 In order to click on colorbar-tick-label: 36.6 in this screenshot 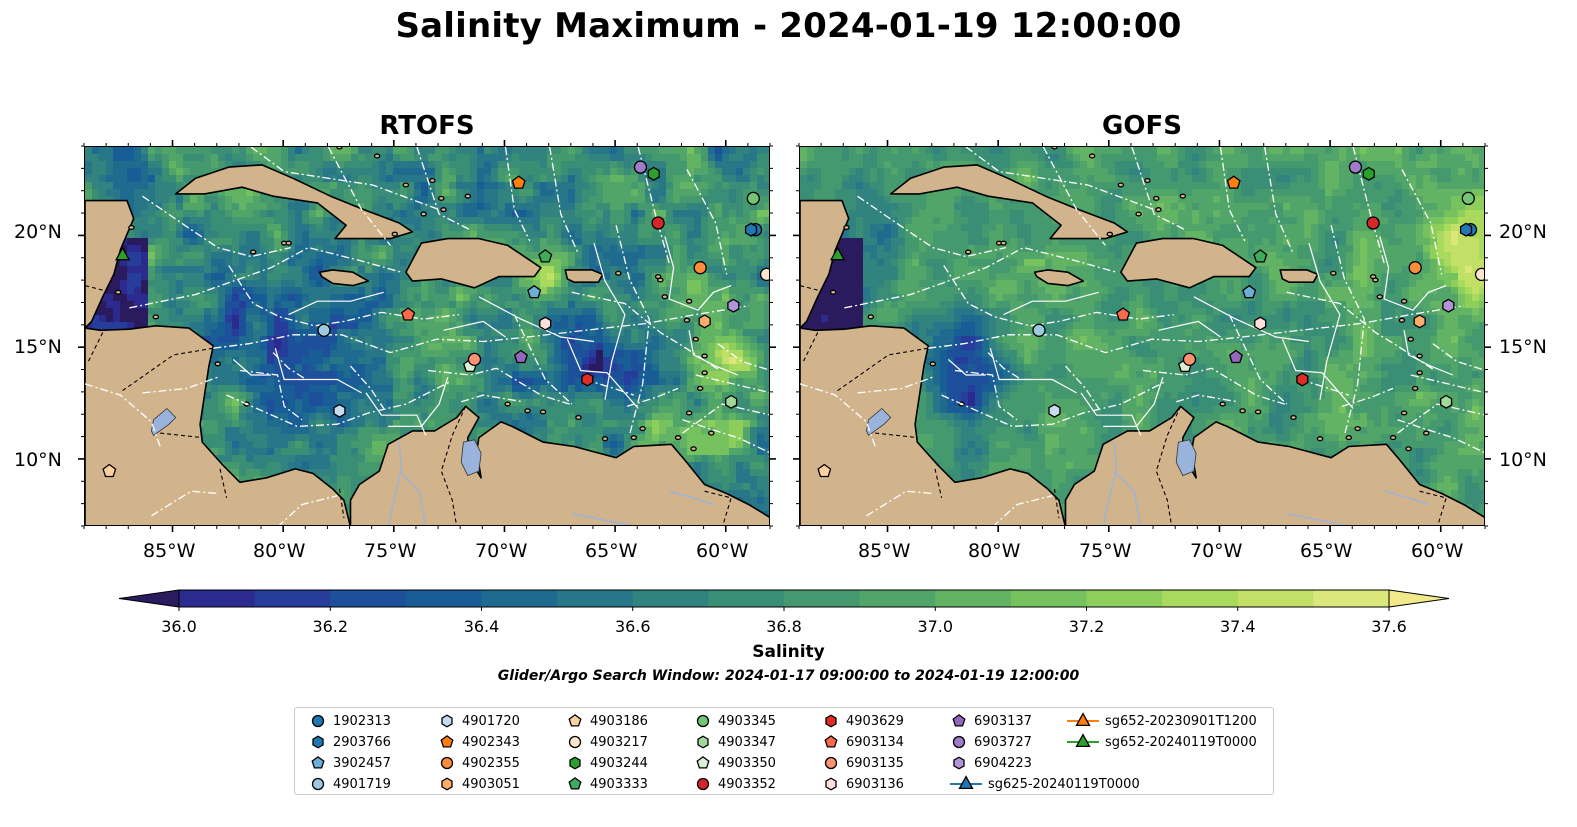, I will do `click(632, 626)`.